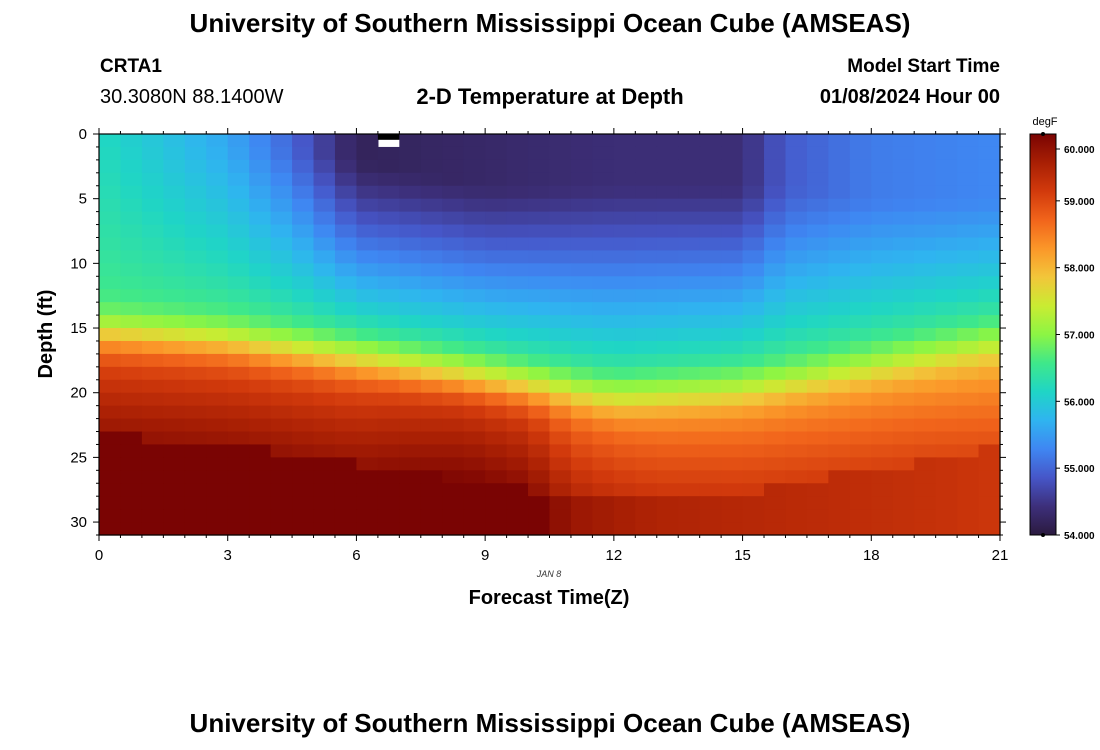 The image size is (1100, 750). What do you see at coordinates (1043, 134) in the screenshot?
I see `colorbar-cap-top` at bounding box center [1043, 134].